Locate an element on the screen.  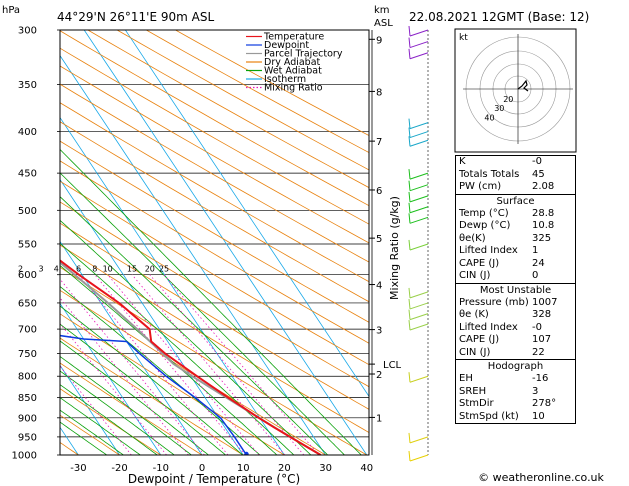
index-value: 10 is located at coordinates (538, 416).